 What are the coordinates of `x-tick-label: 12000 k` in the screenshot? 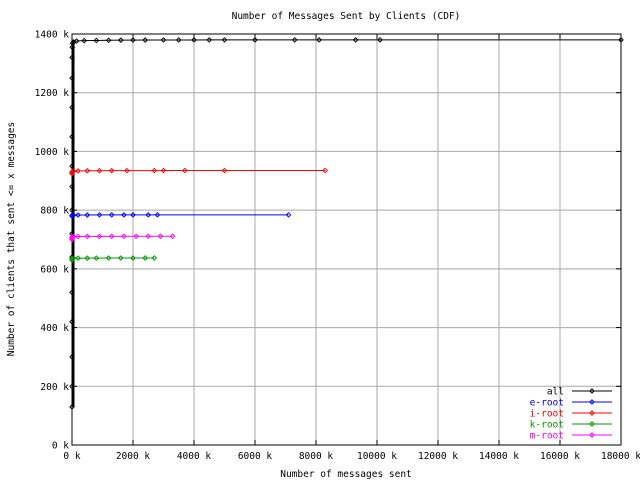 It's located at (438, 456).